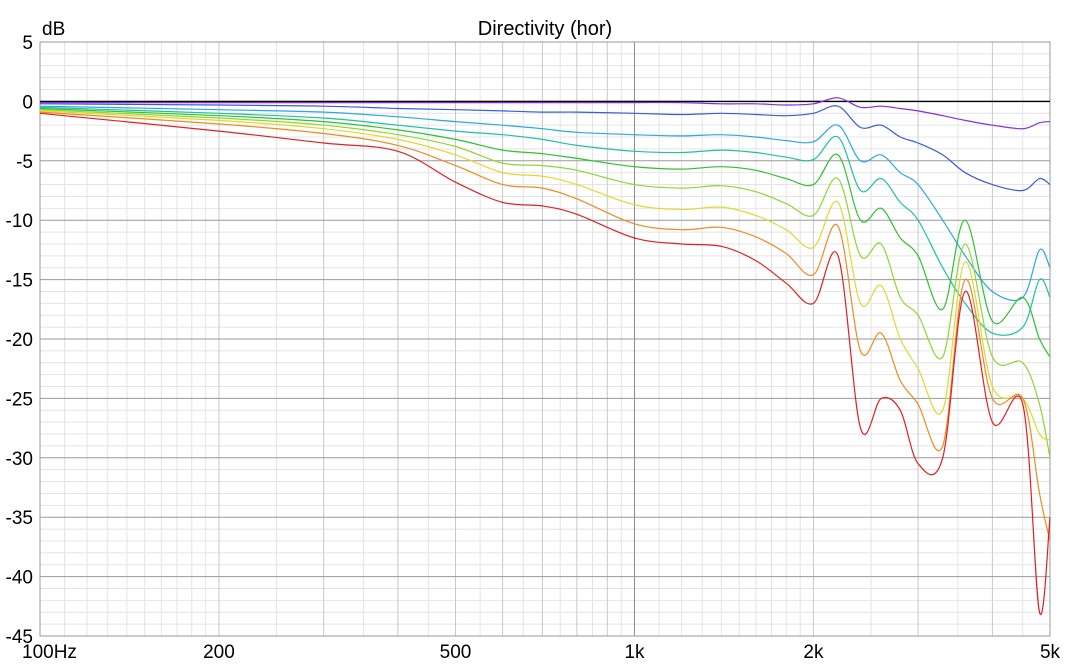 The image size is (1072, 665). Describe the element at coordinates (19, 281) in the screenshot. I see `y-tick-label: -15` at that location.